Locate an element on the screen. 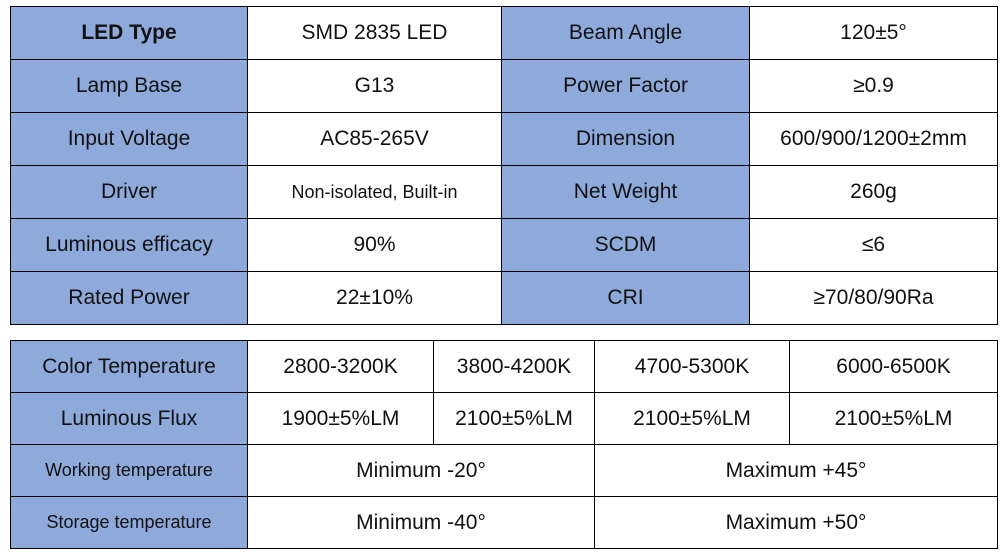 The width and height of the screenshot is (1000, 556). driver-label: Driver is located at coordinates (129, 192).